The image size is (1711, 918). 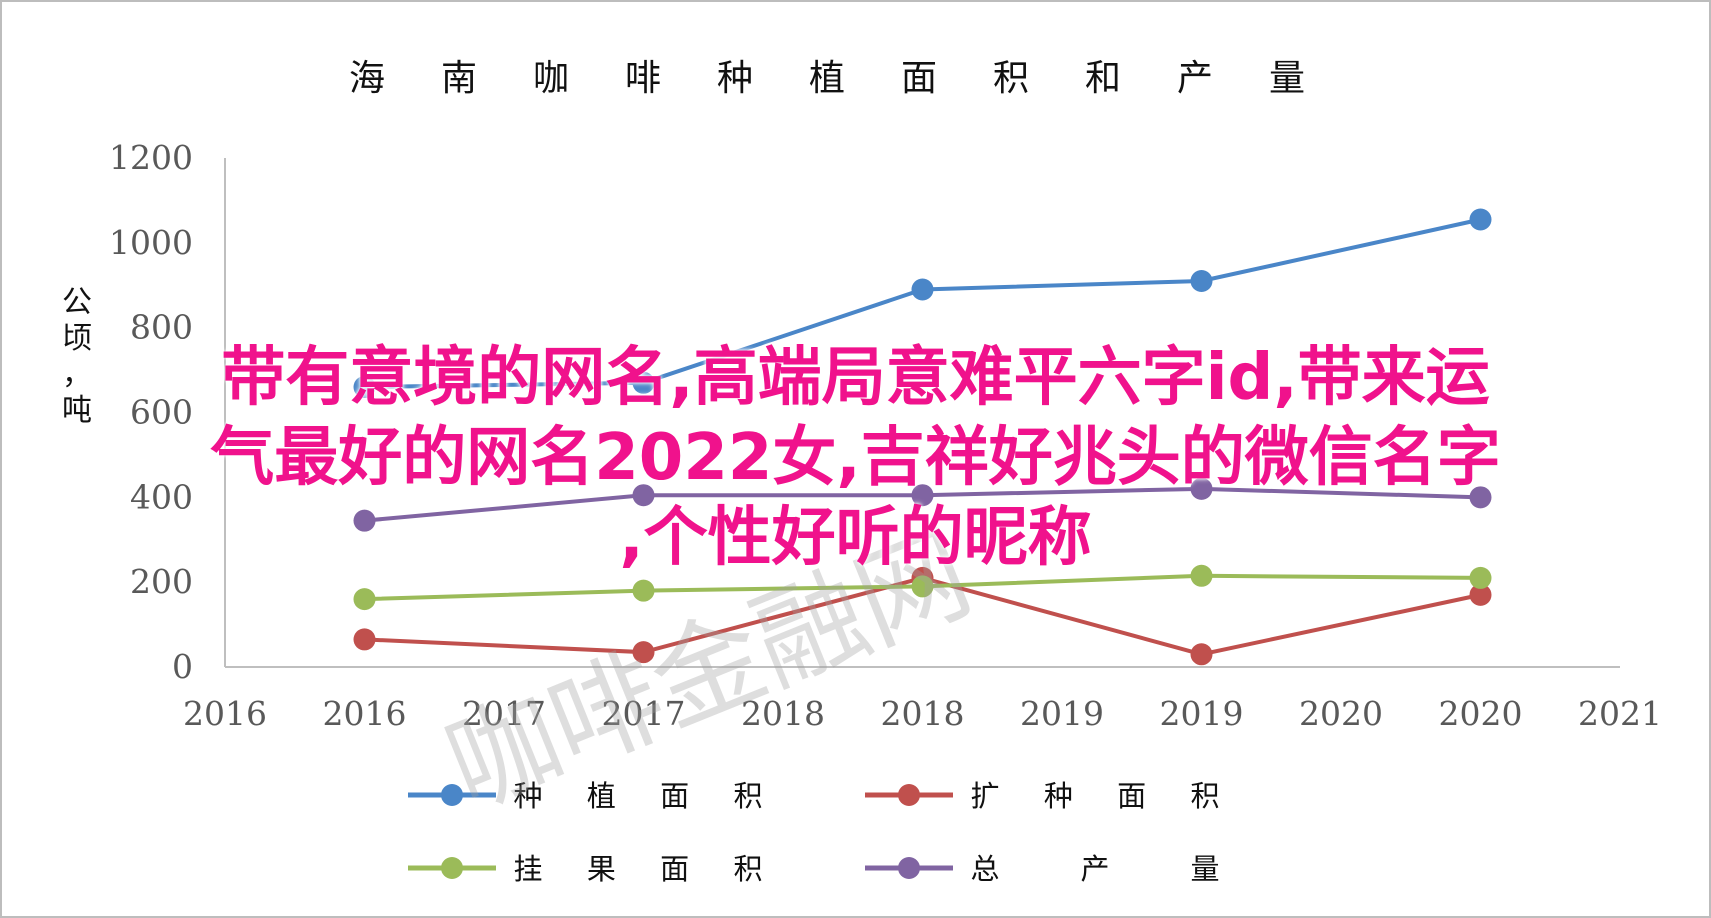 What do you see at coordinates (77, 410) in the screenshot?
I see `y-axis-label-char: 吨` at bounding box center [77, 410].